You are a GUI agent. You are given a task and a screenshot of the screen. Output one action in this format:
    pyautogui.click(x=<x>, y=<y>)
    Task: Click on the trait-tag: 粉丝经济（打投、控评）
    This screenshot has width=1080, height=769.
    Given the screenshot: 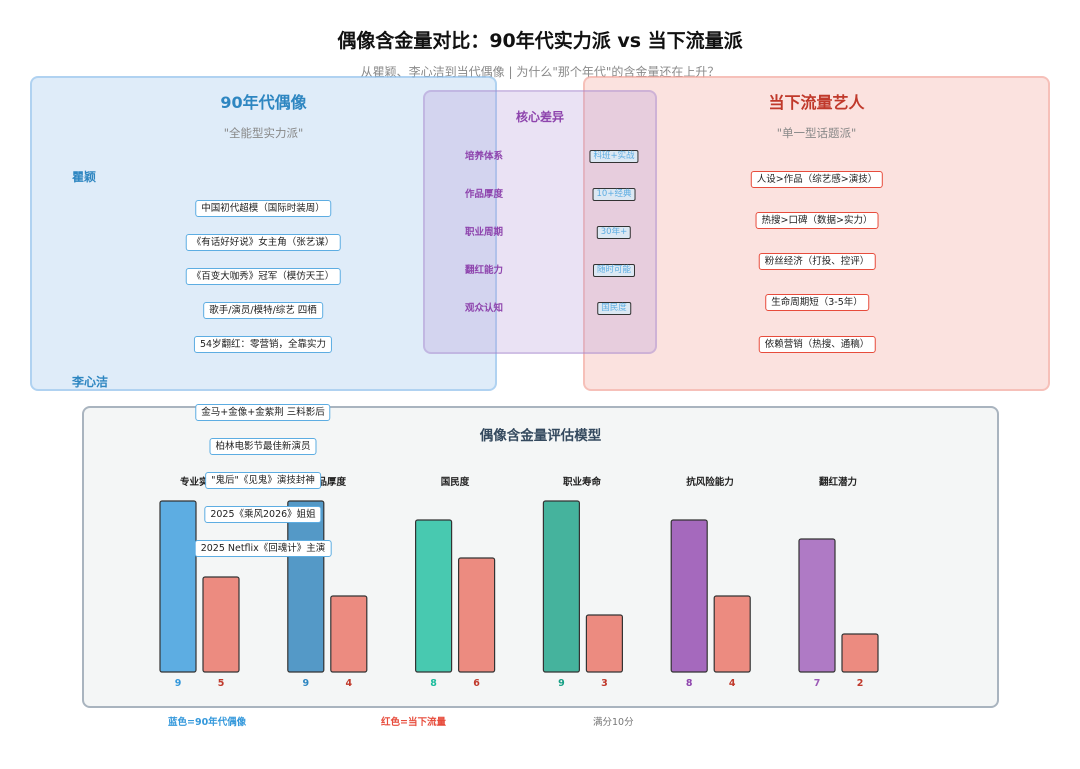 What is the action you would take?
    pyautogui.click(x=817, y=261)
    